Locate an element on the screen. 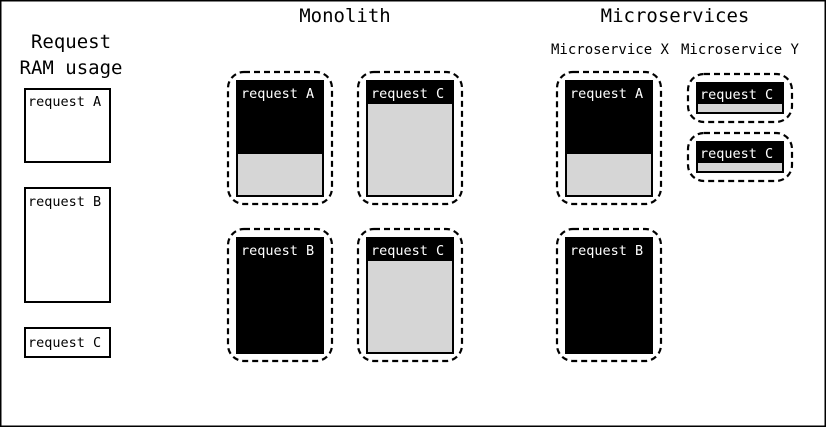 Image resolution: width=826 pixels, height=427 pixels. legend-request-a: request A is located at coordinates (67, 125).